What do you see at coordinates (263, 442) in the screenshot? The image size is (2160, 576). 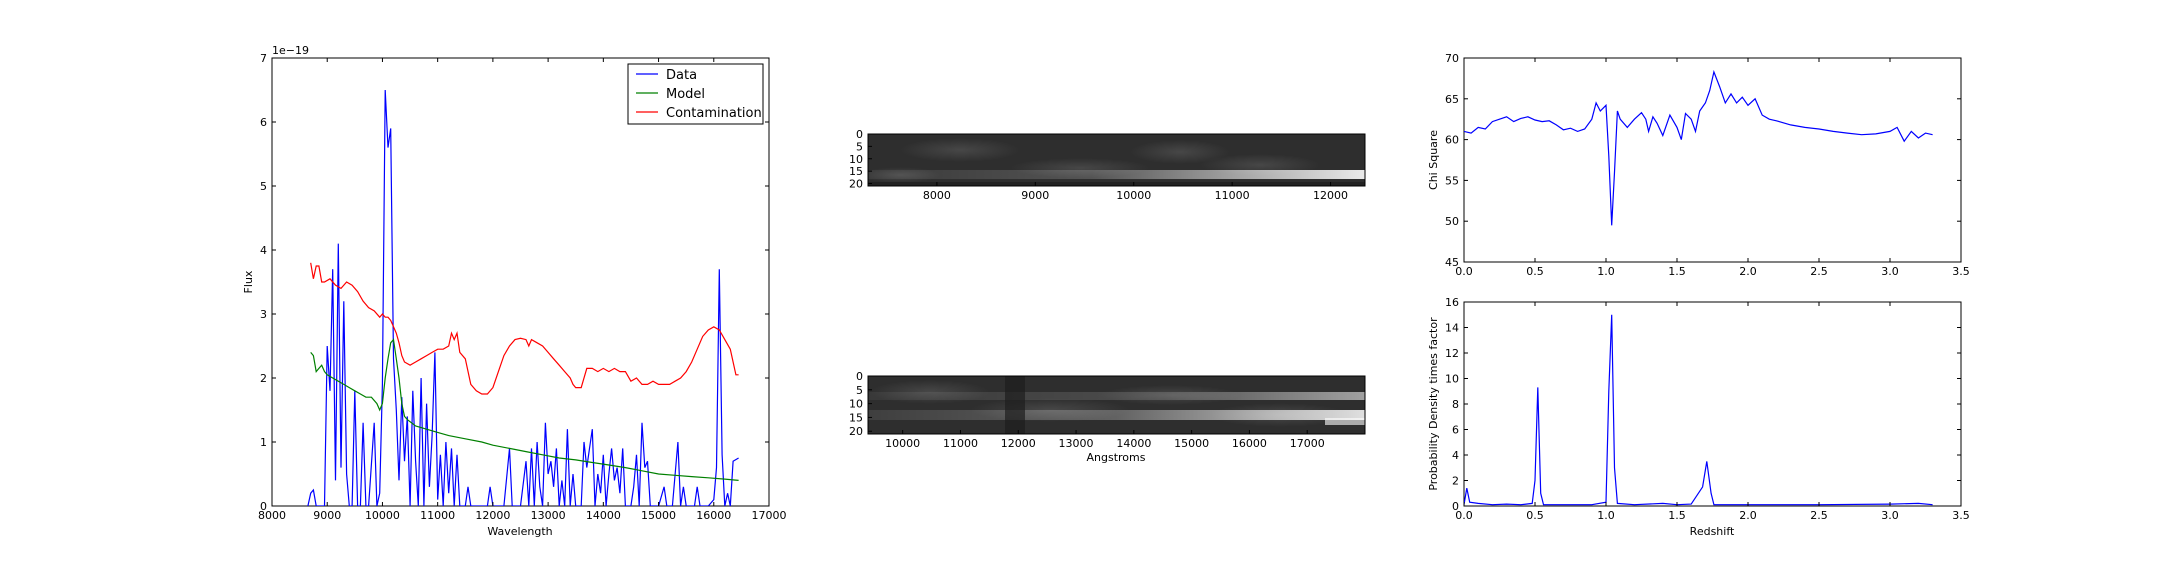 I see `spectrum-y-tick-label: 1` at bounding box center [263, 442].